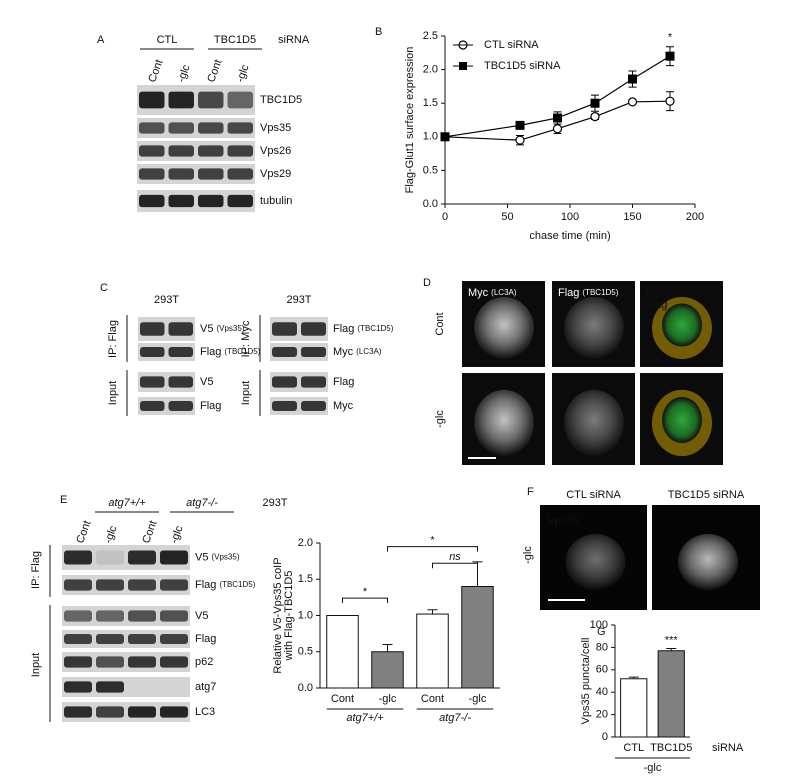  I want to click on label-name: atg7, so click(205, 687).